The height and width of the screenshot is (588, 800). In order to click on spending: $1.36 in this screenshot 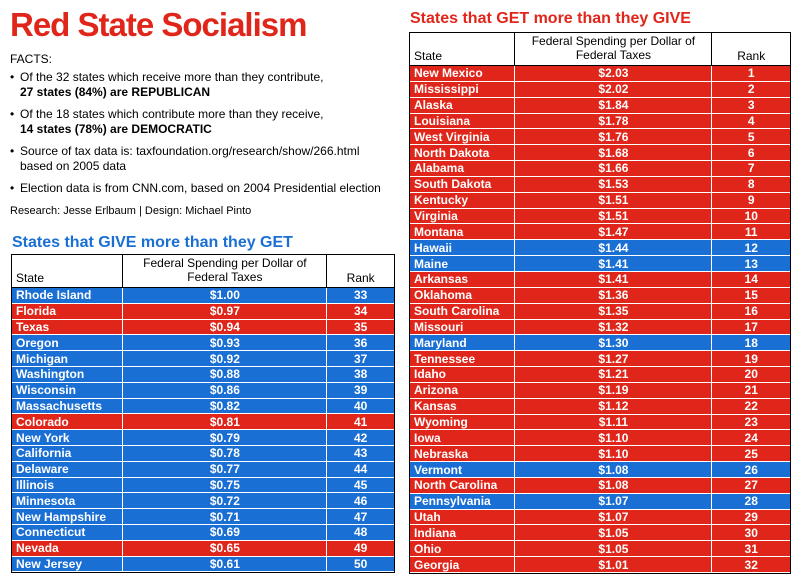, I will do `click(614, 295)`.